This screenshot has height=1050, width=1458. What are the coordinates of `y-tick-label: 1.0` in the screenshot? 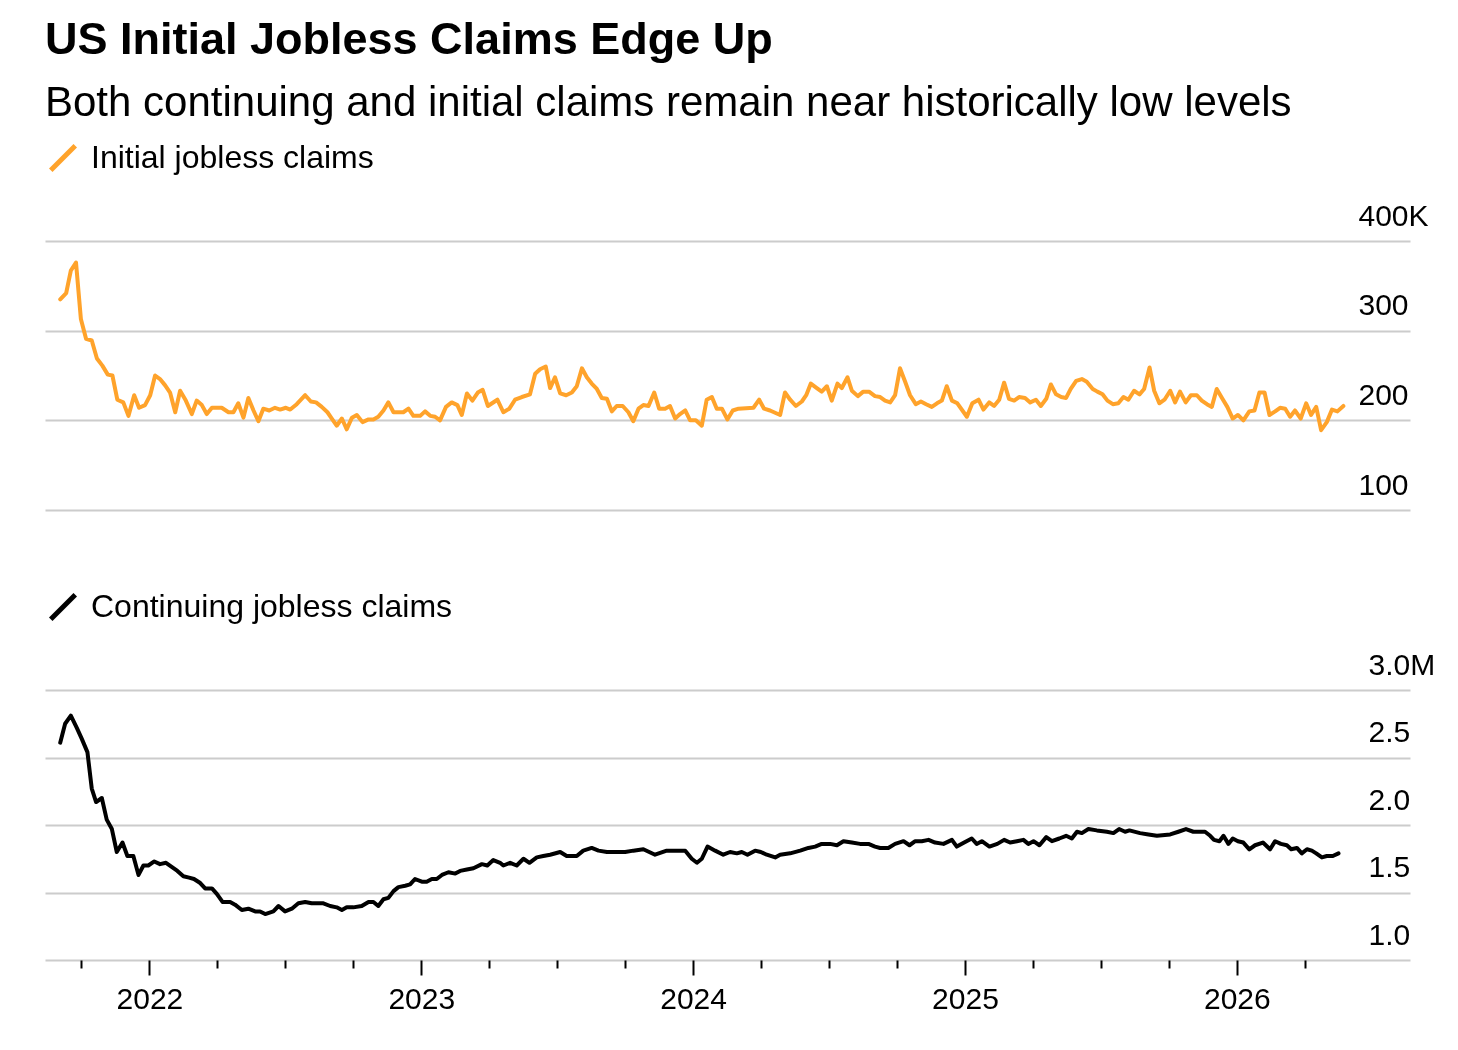 It's located at (1389, 934).